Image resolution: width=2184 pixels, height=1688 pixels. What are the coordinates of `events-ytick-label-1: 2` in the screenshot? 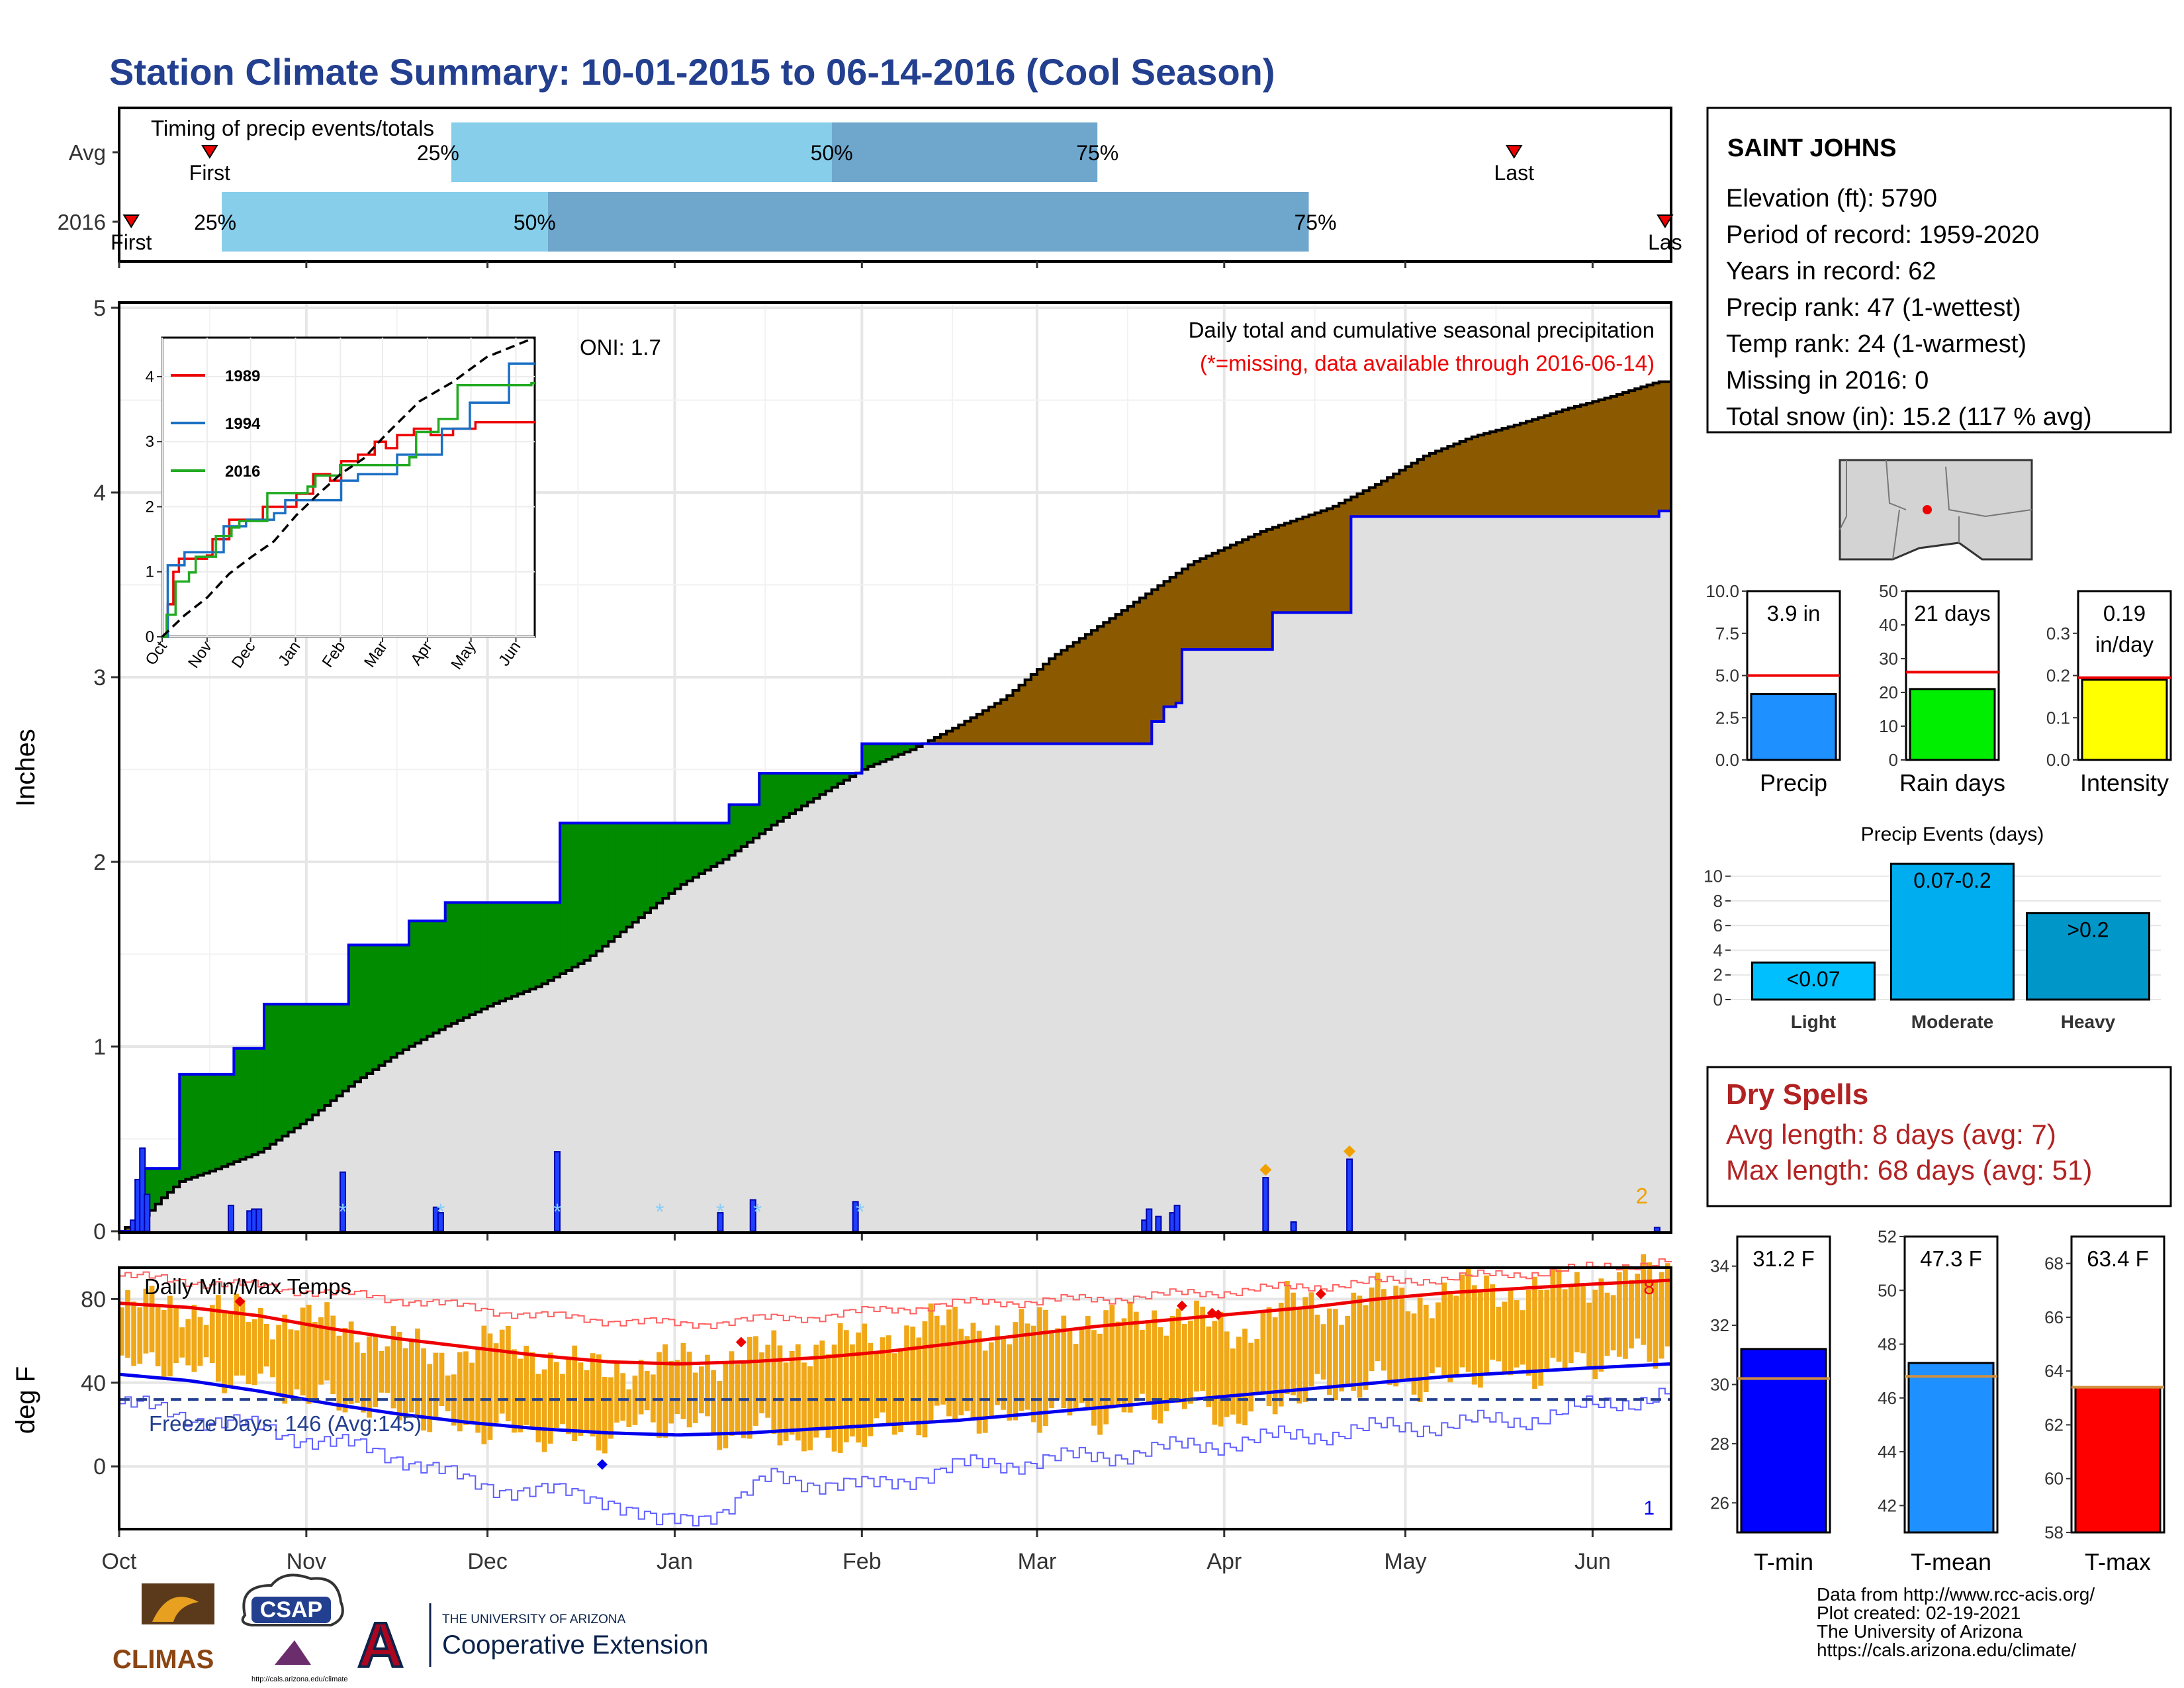 It's located at (1718, 975).